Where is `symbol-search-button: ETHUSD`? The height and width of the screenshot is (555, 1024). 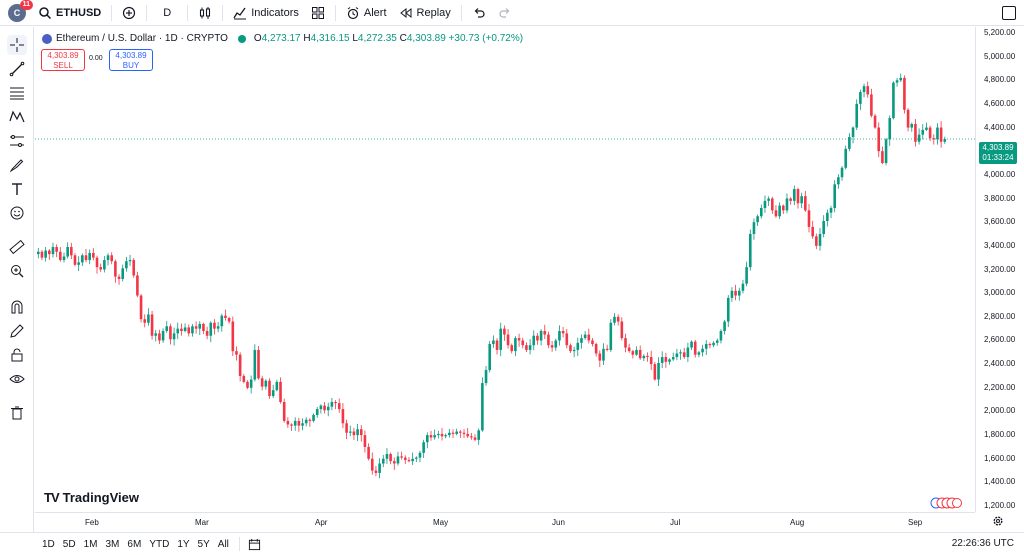
symbol-search-button: ETHUSD is located at coordinates (69, 13).